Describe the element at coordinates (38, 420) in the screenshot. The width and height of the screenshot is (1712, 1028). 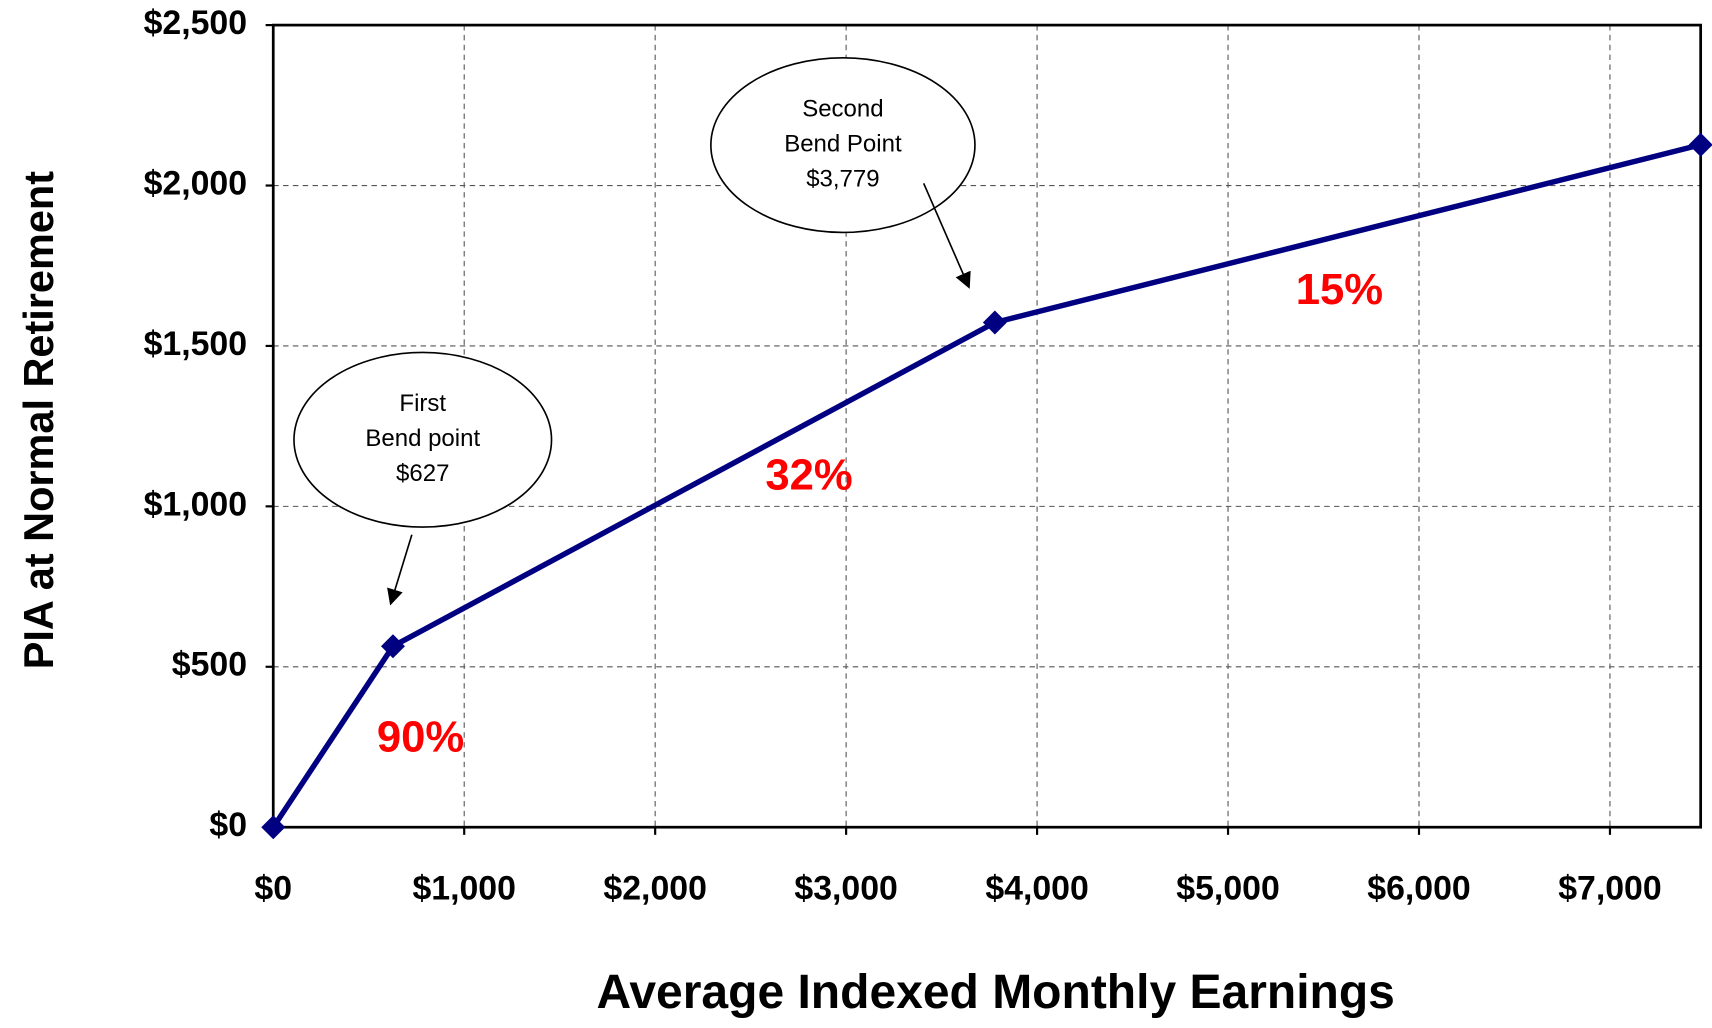
I see `y-axis-label: PIA at Normal Retirement` at that location.